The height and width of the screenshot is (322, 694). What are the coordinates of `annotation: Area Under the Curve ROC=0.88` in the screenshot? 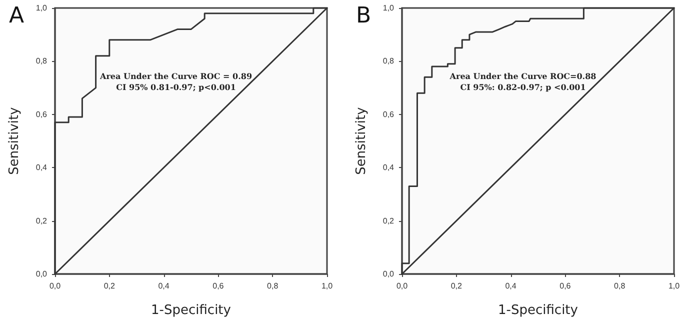 It's located at (522, 76).